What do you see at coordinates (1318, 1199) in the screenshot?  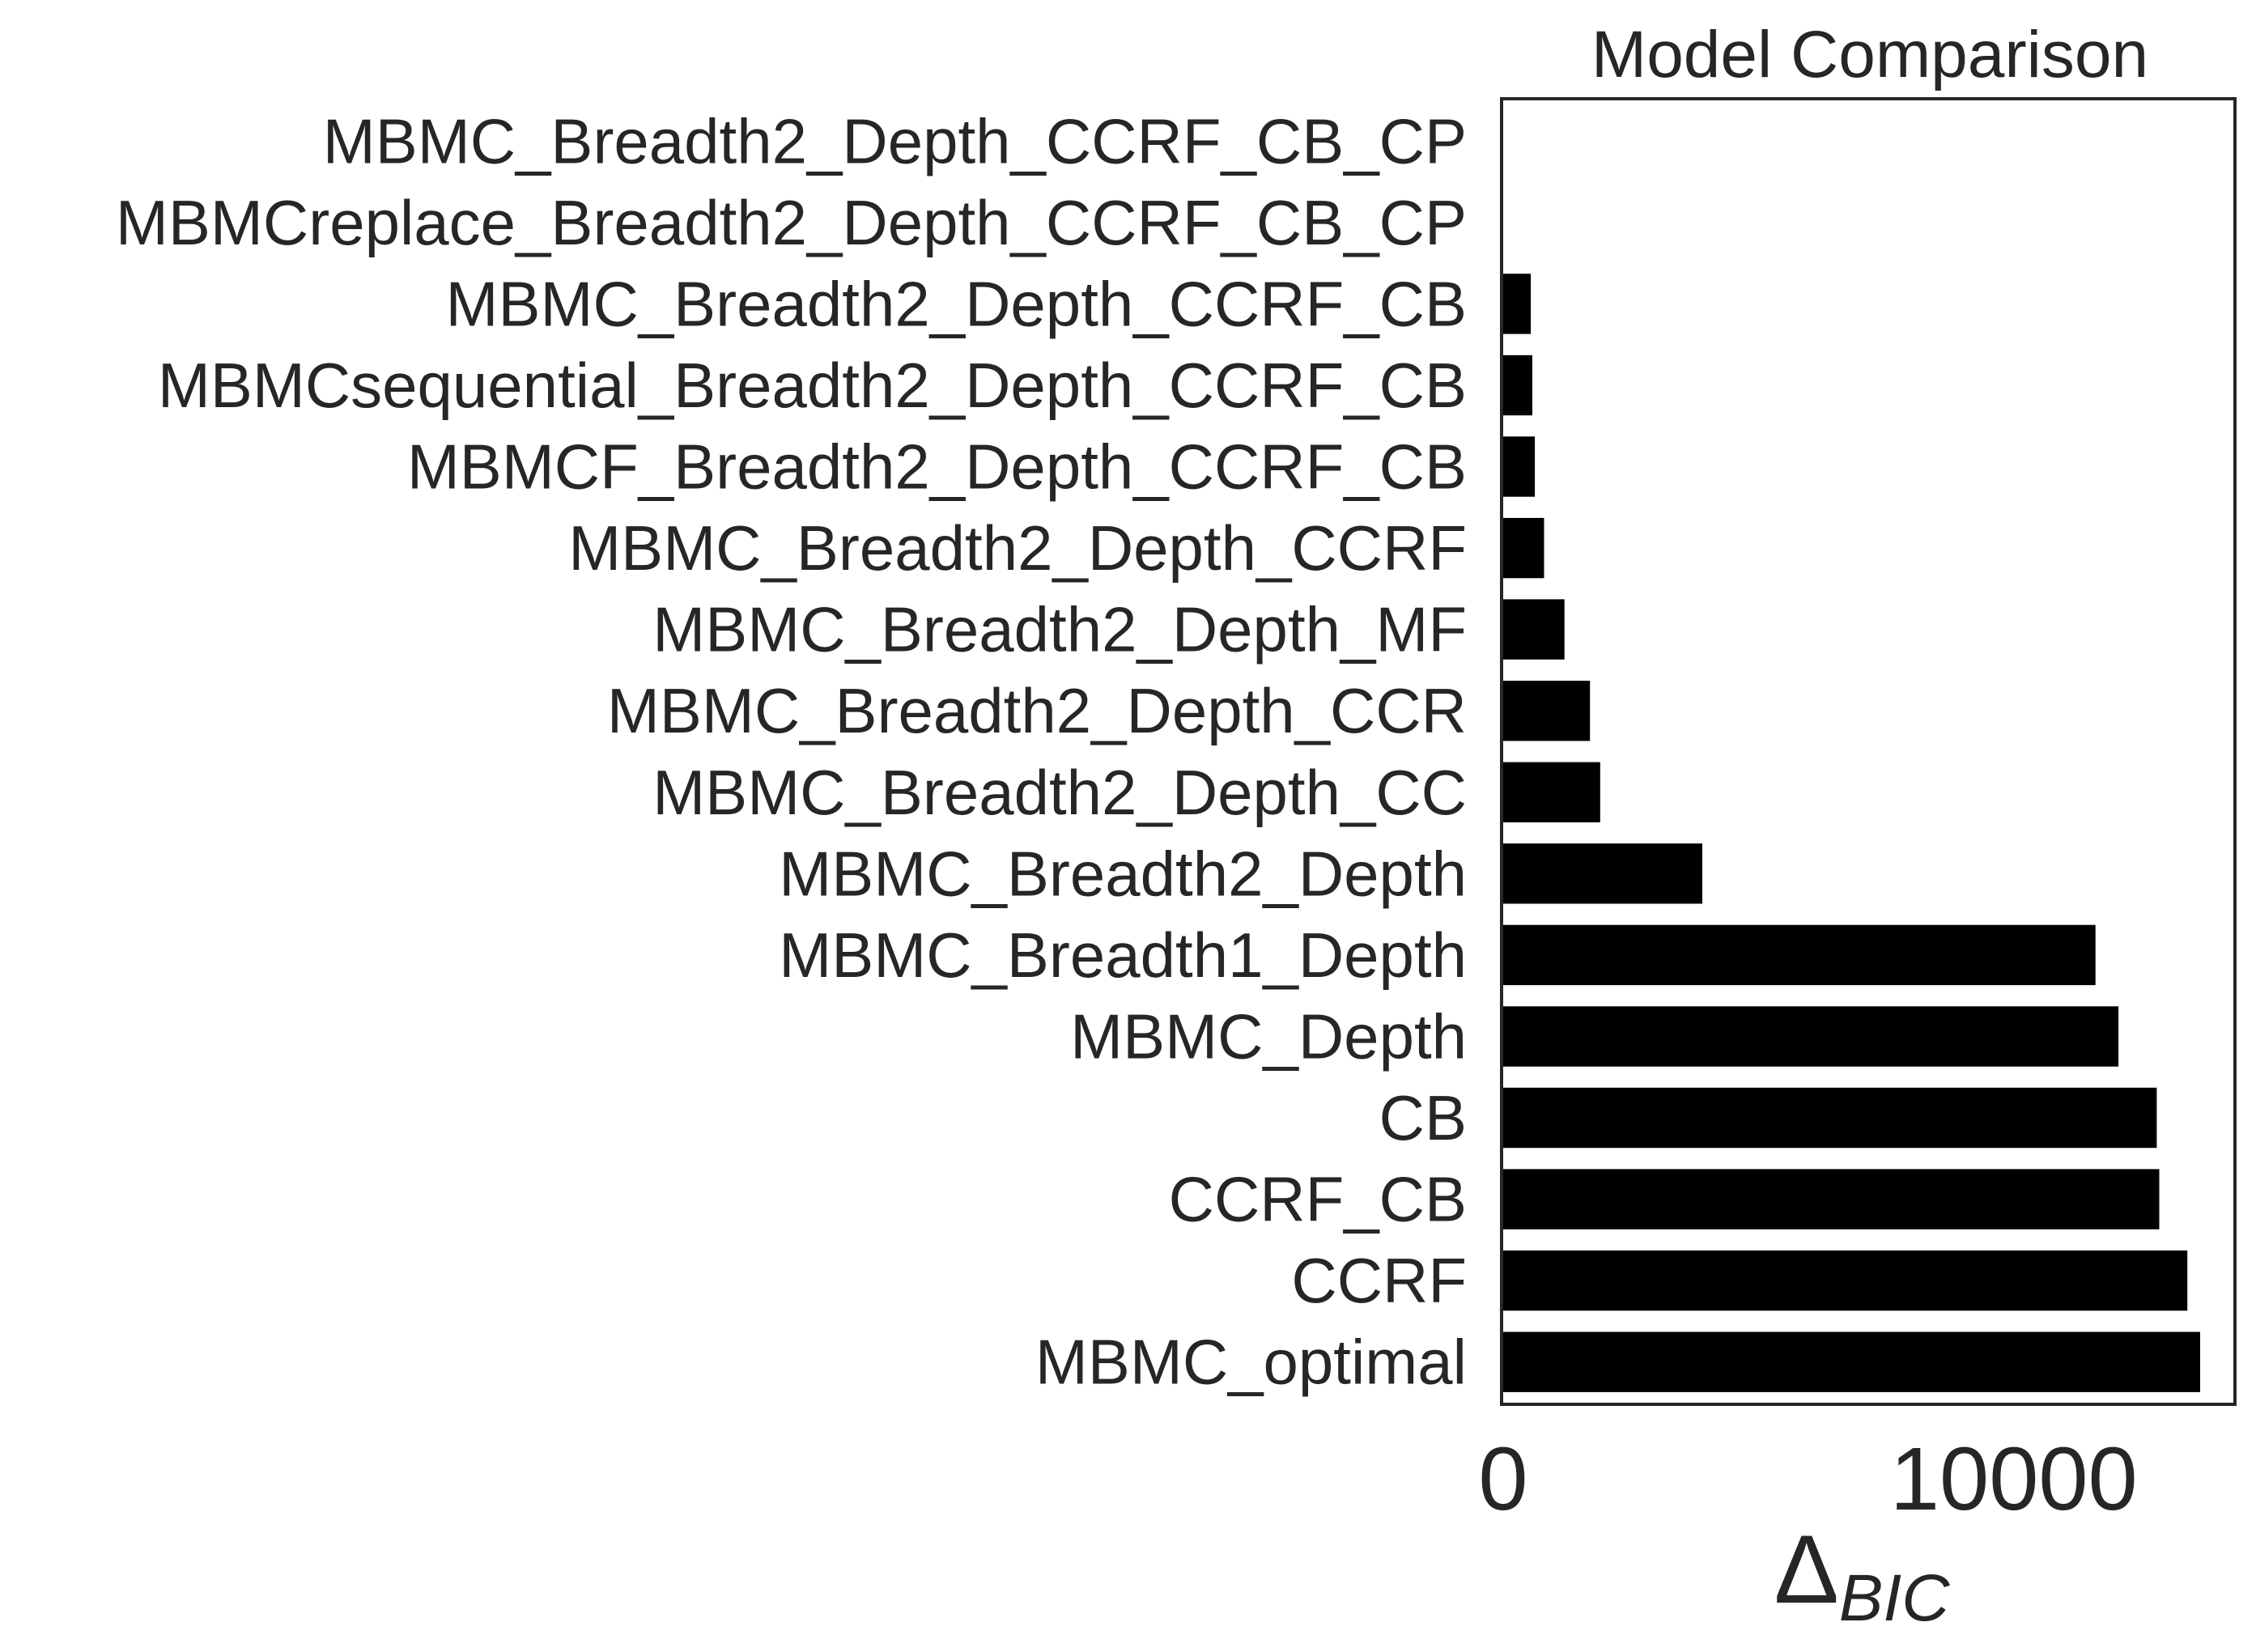 I see `category-label: CCRF_CB` at bounding box center [1318, 1199].